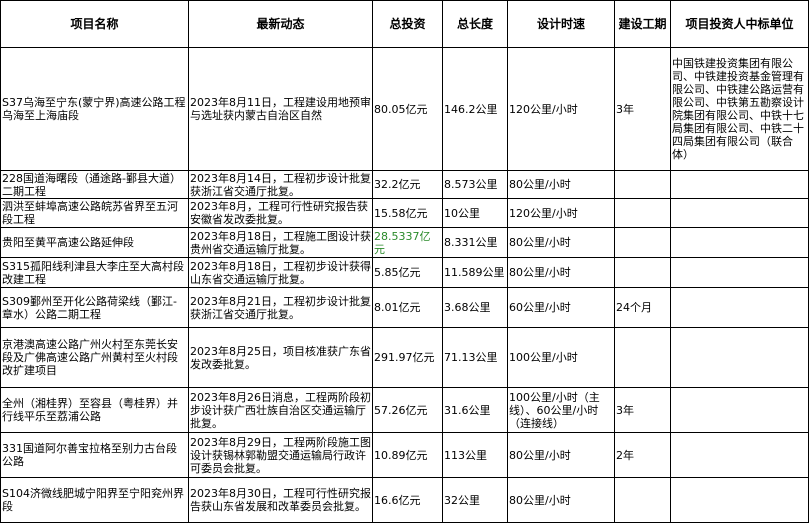  I want to click on cell-latest-news: 2023年8月25日，项目核准获广东省发改委批复。, so click(280, 357).